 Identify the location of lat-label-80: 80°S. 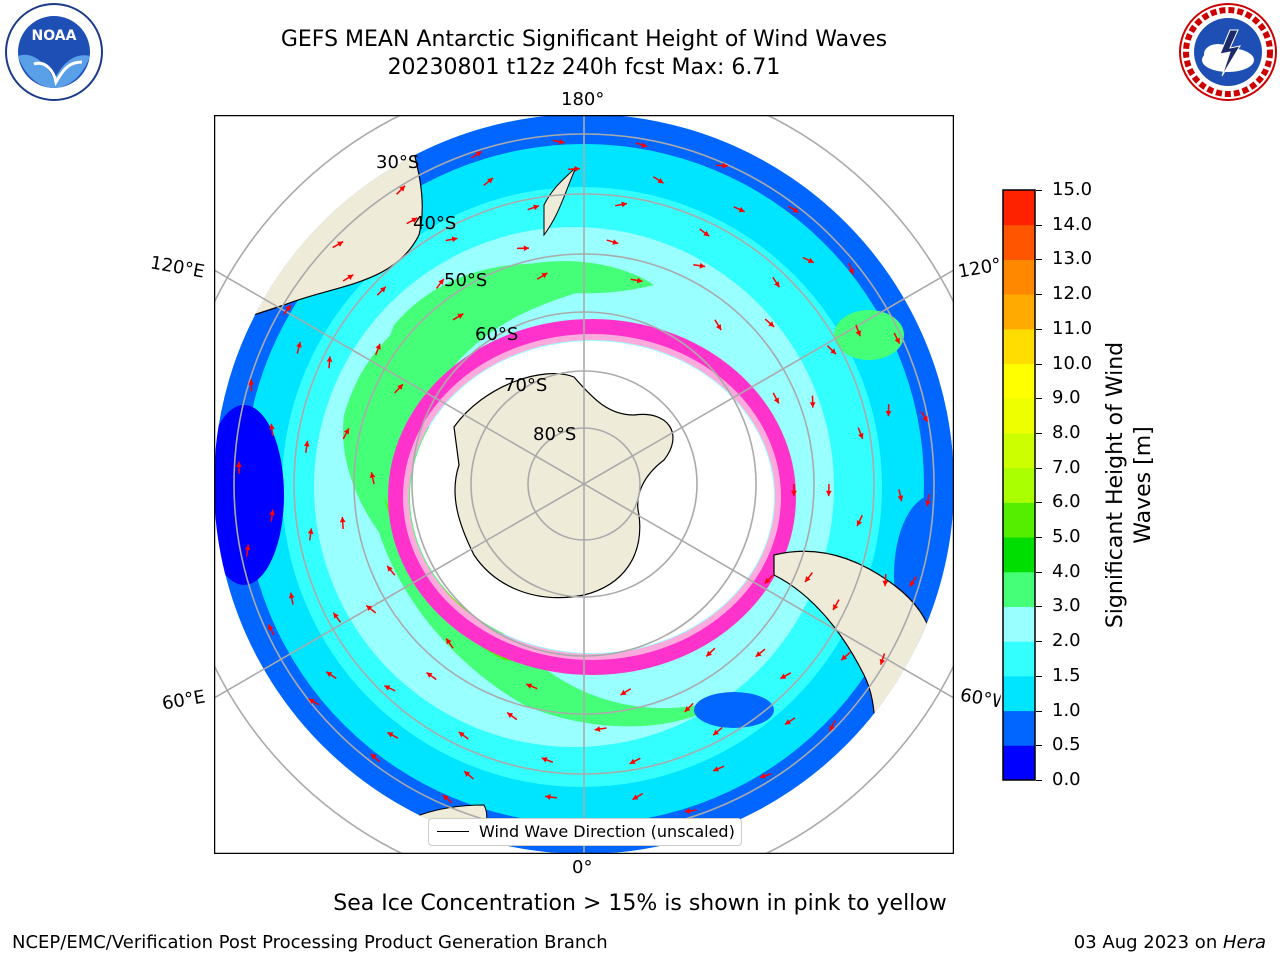
(555, 434).